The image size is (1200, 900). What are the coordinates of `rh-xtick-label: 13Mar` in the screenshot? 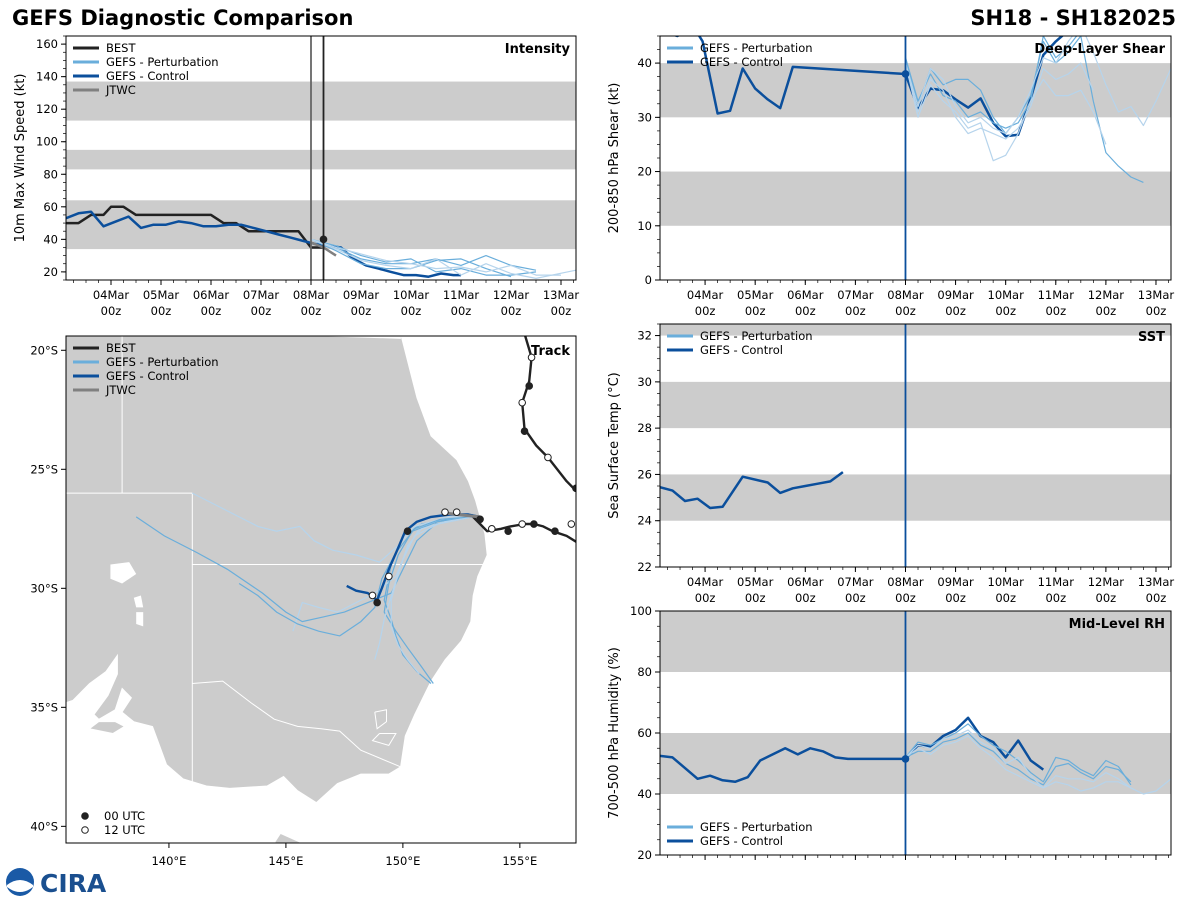 It's located at (1156, 864).